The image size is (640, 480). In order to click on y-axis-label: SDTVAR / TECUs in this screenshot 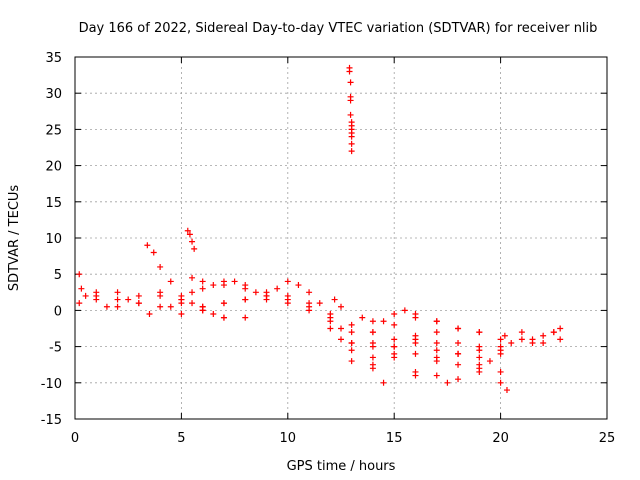, I will do `click(14, 238)`.